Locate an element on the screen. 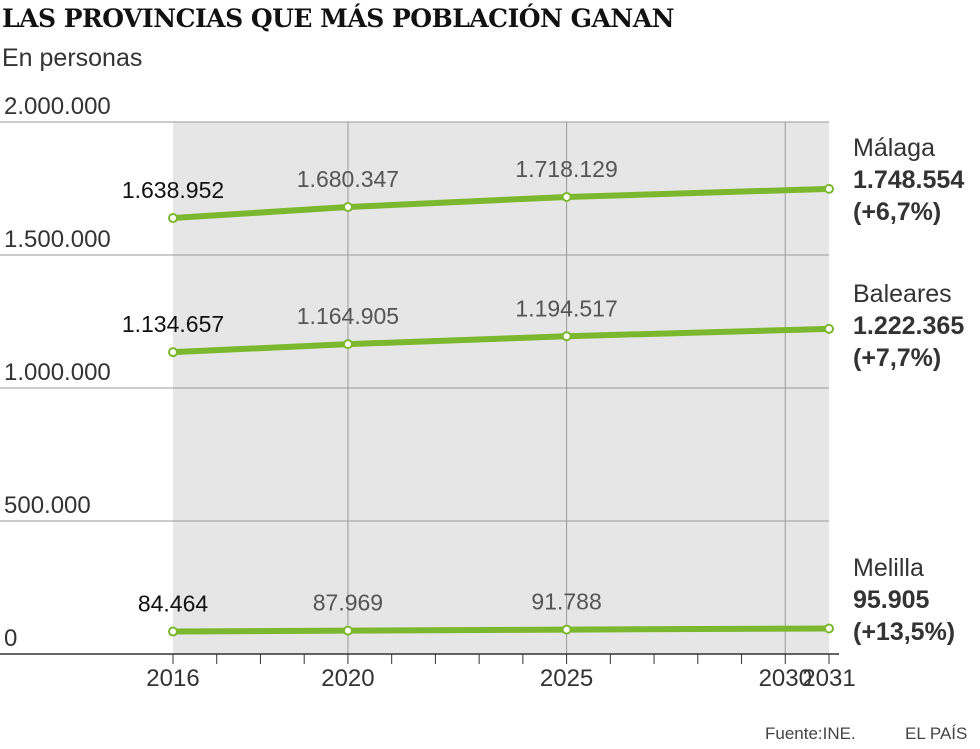 This screenshot has width=980, height=749. series-final-value: 1.748.554 is located at coordinates (908, 180).